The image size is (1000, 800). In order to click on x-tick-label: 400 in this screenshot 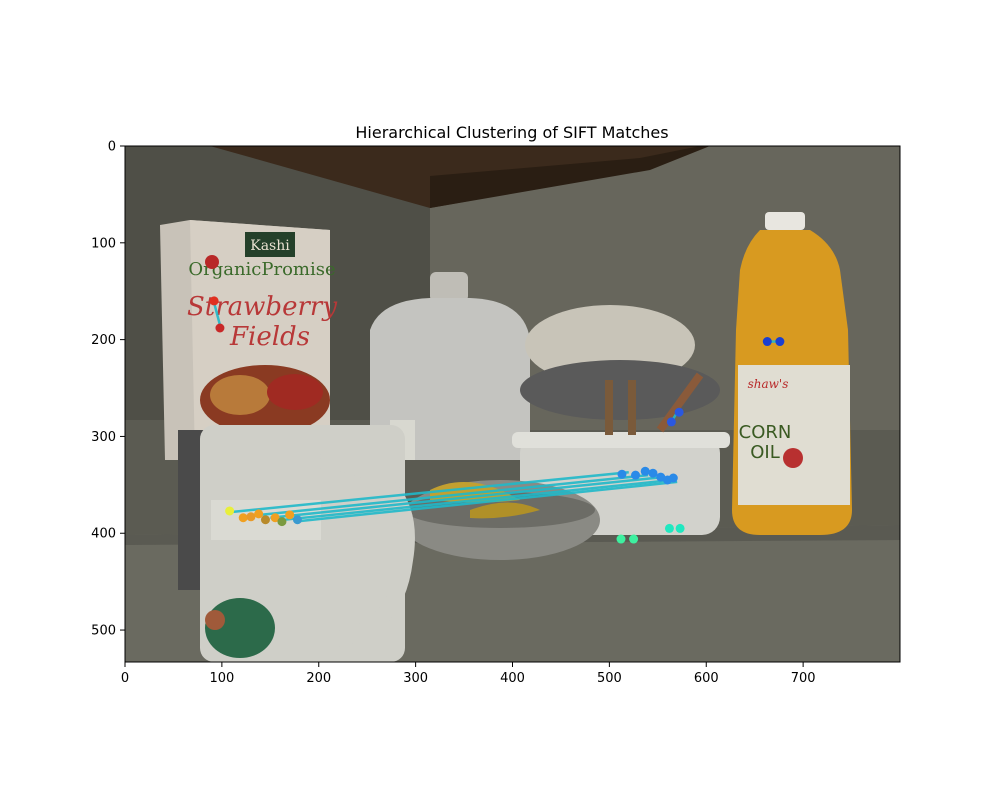, I will do `click(512, 678)`.